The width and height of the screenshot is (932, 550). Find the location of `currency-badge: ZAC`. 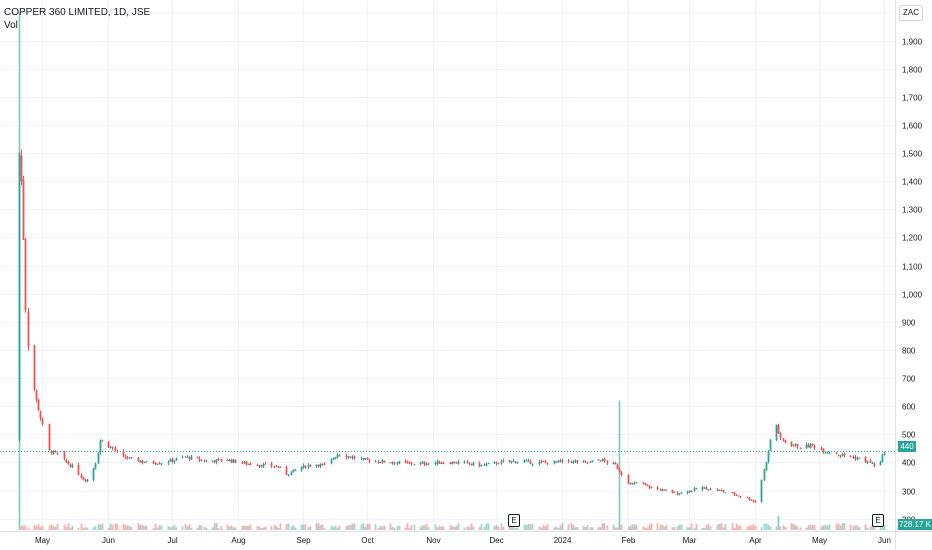

currency-badge: ZAC is located at coordinates (911, 13).